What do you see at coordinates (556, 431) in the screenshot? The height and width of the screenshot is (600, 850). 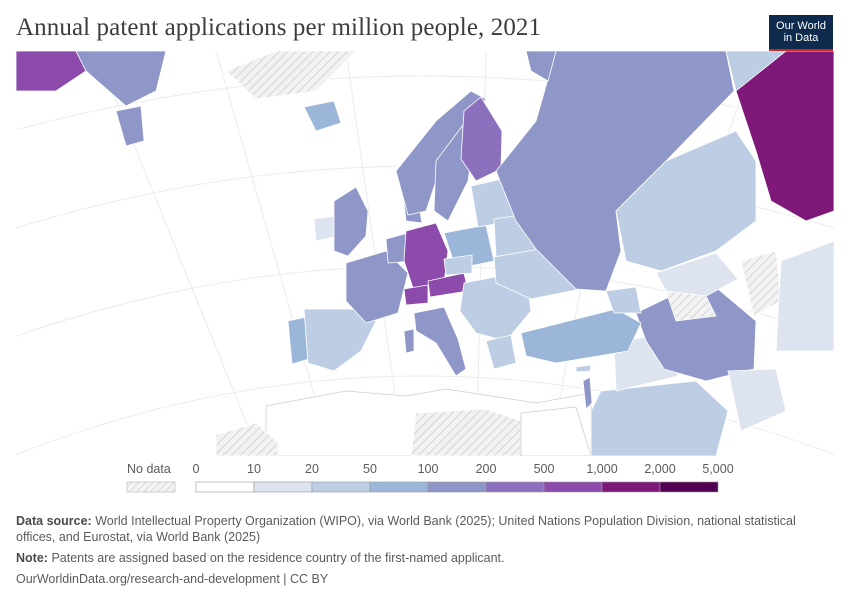 I see `region-egypt` at bounding box center [556, 431].